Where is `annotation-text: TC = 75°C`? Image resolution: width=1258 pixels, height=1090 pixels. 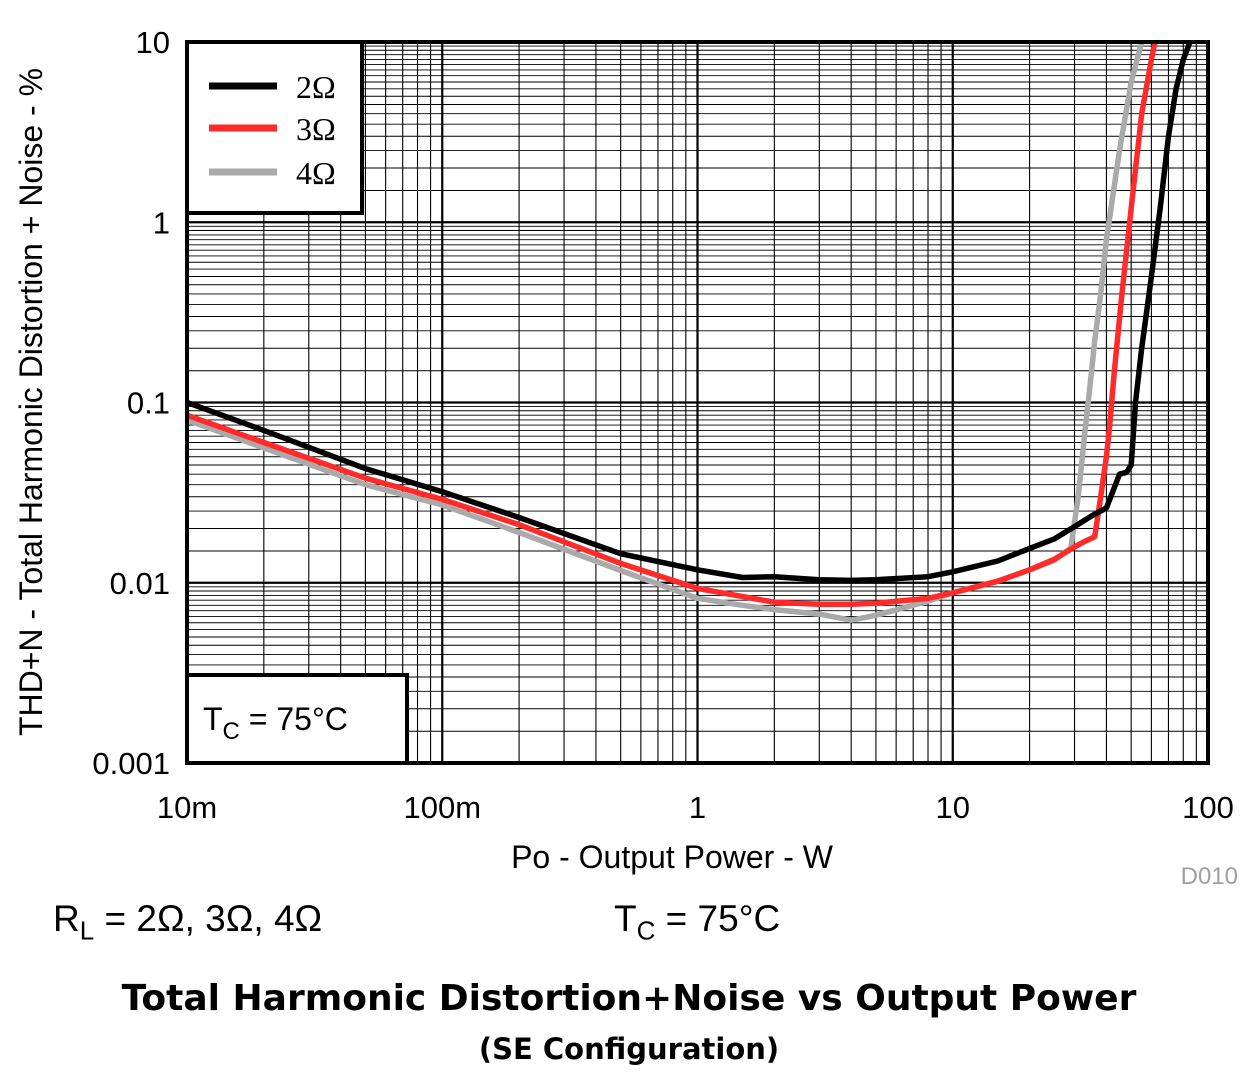
annotation-text: TC = 75°C is located at coordinates (275, 723).